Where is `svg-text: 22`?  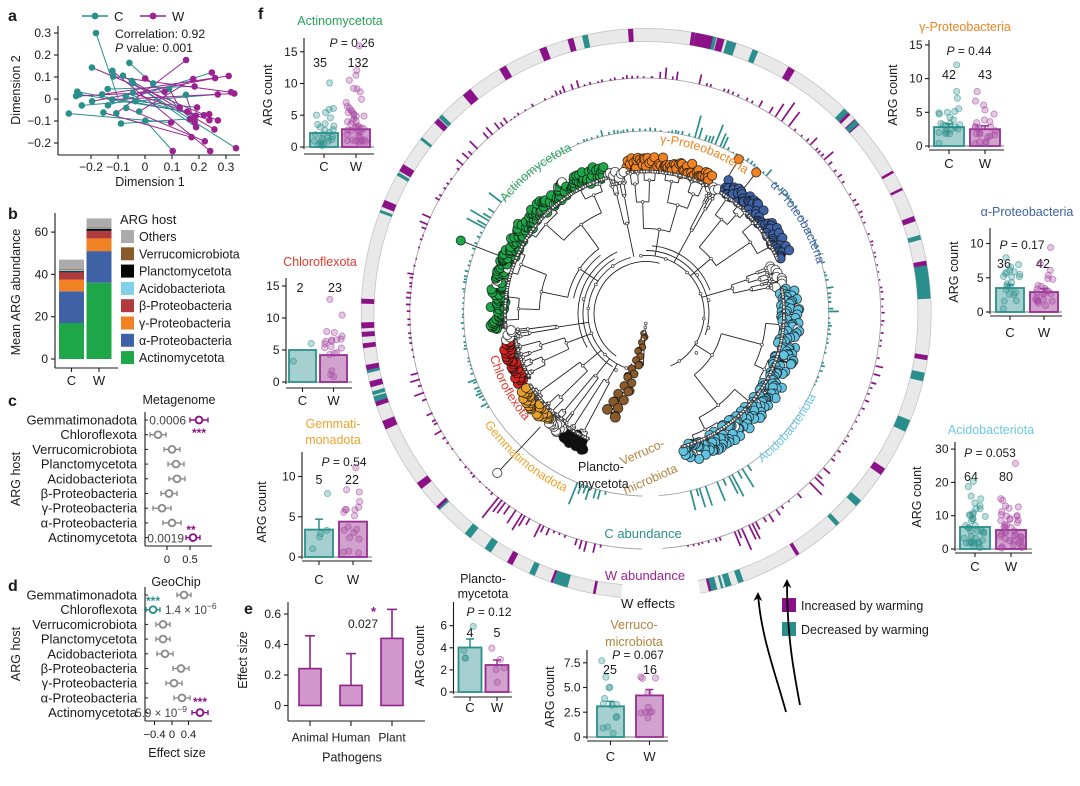 svg-text: 22 is located at coordinates (352, 480).